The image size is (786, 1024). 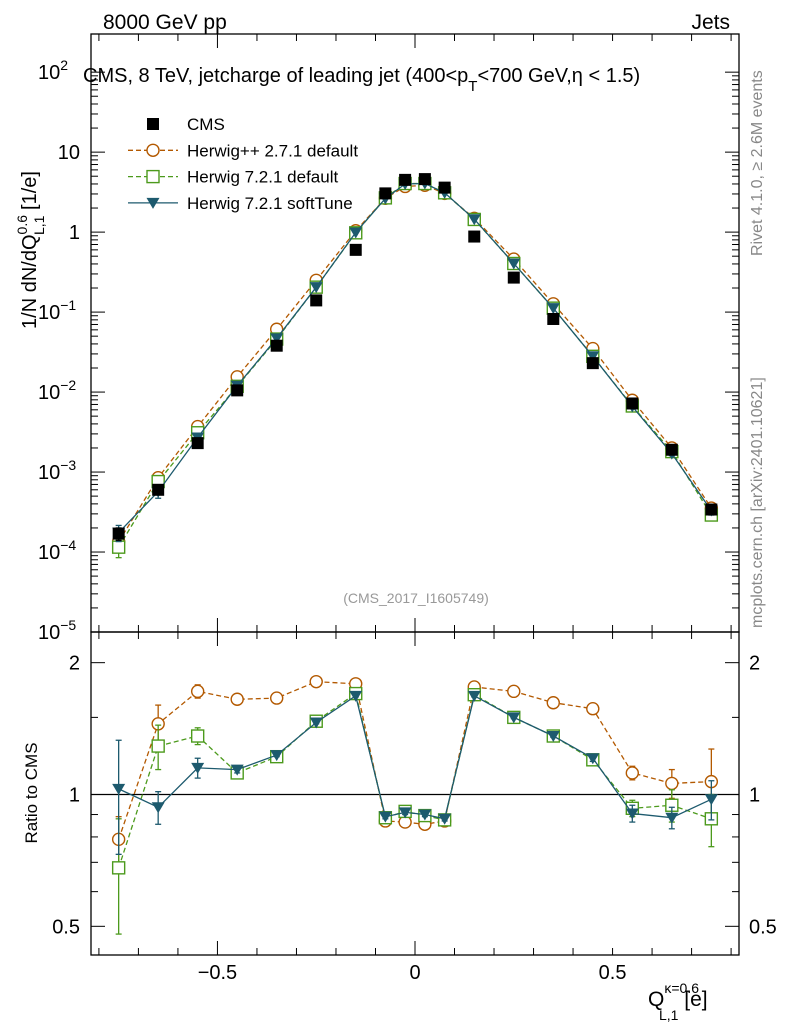 What do you see at coordinates (415, 757) in the screenshot?
I see `series-line-softtune` at bounding box center [415, 757].